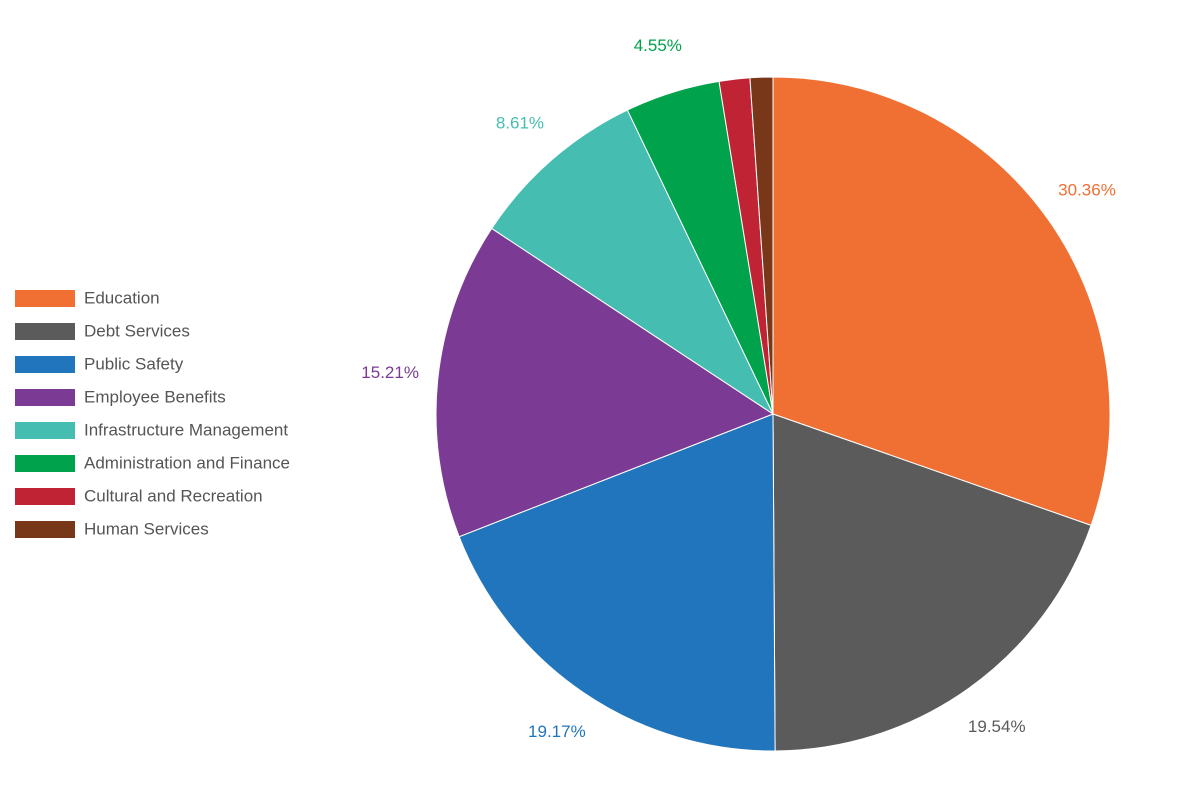 The height and width of the screenshot is (799, 1200). I want to click on legend-item-infrastructure-management: Infrastructure Management, so click(151, 429).